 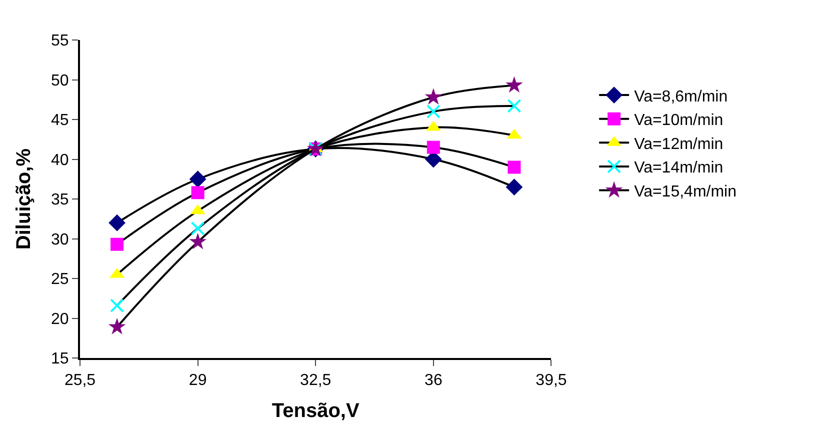 What do you see at coordinates (60, 319) in the screenshot?
I see `y-tick-label: 20` at bounding box center [60, 319].